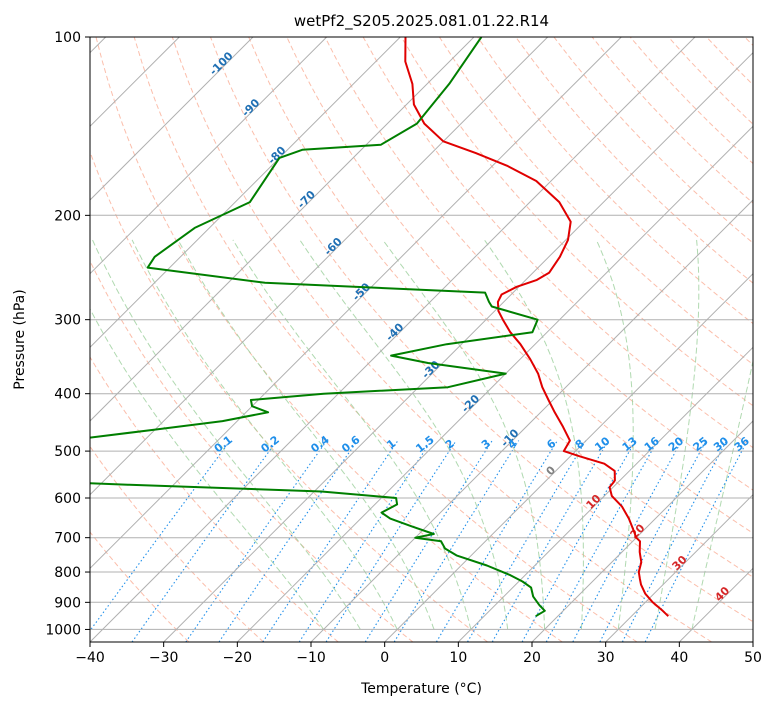 The height and width of the screenshot is (708, 775). Describe the element at coordinates (311, 658) in the screenshot. I see `x-tick-label: −10` at that location.